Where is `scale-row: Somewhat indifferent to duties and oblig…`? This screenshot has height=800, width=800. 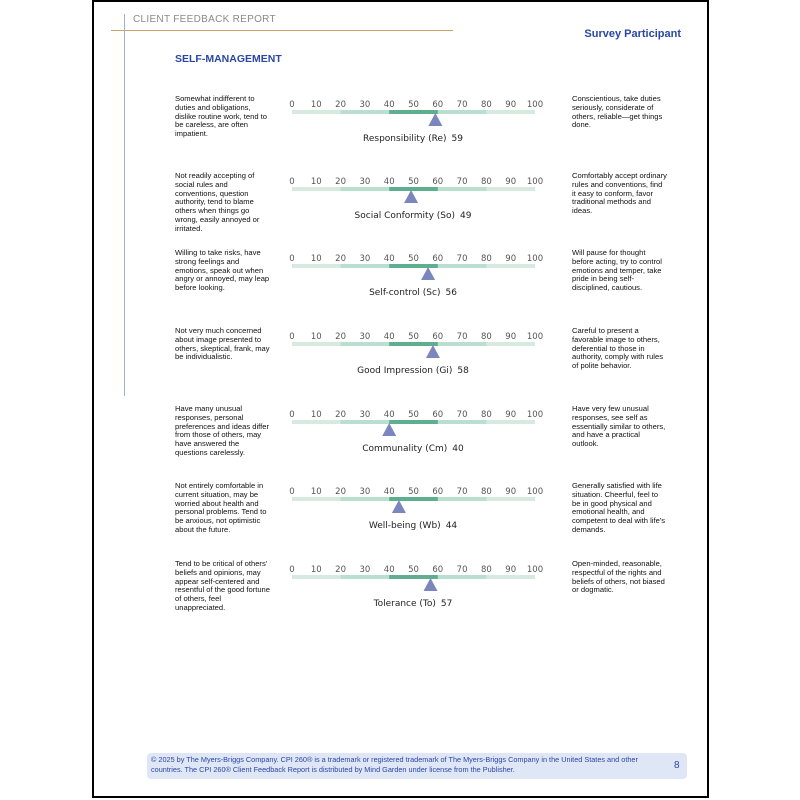
scale-row: Somewhat indifferent to duties and oblig… is located at coordinates (400, 132).